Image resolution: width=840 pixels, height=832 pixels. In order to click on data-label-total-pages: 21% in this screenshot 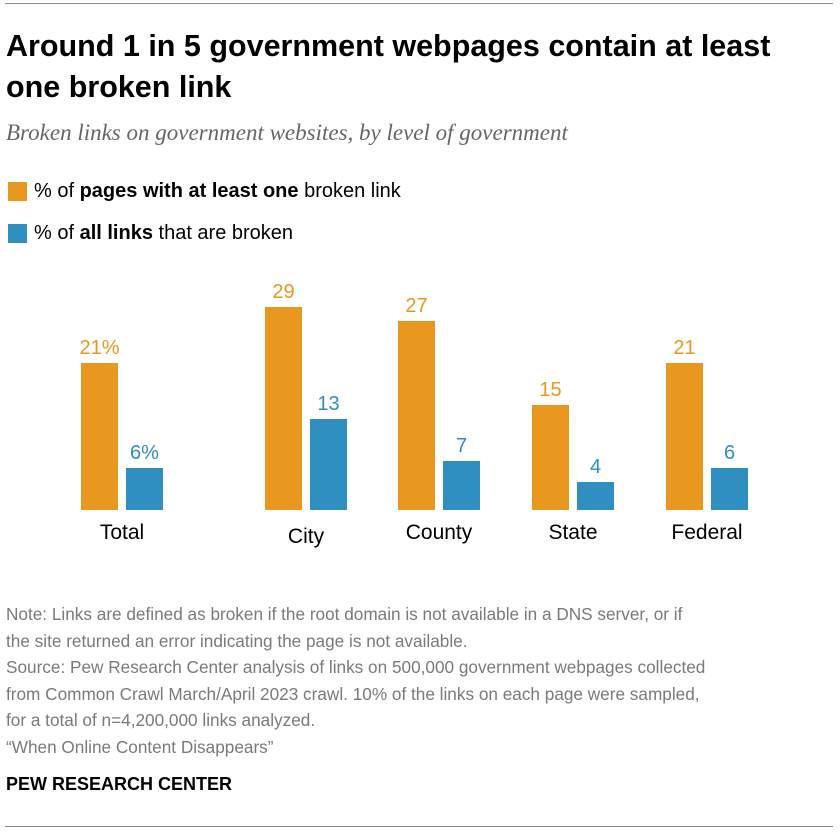, I will do `click(99, 348)`.